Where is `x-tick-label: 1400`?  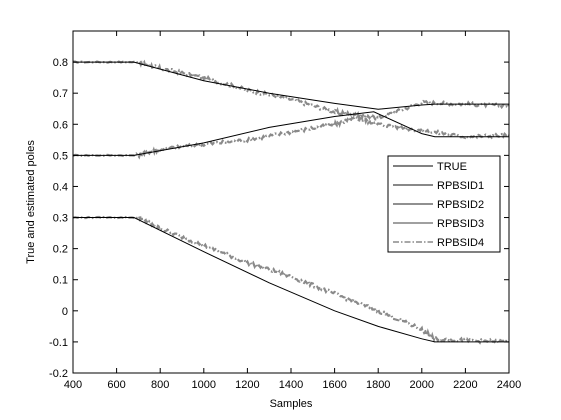
x-tick-label: 1400 is located at coordinates (291, 385).